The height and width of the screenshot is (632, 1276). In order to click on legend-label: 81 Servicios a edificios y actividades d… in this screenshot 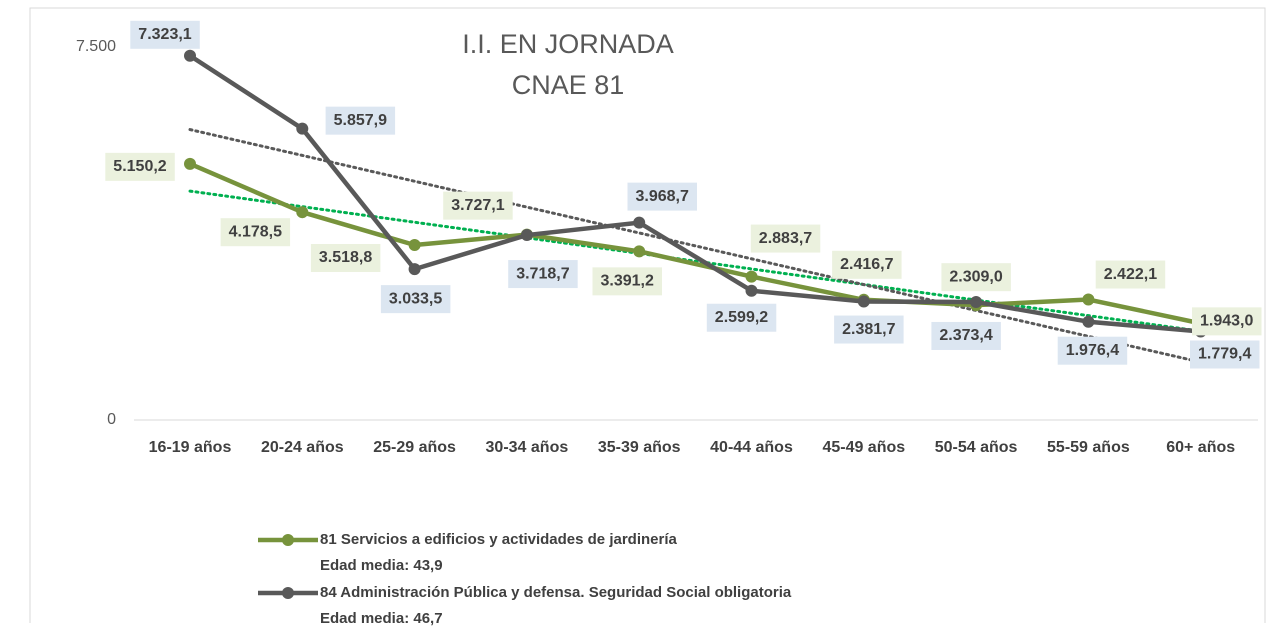, I will do `click(498, 552)`.